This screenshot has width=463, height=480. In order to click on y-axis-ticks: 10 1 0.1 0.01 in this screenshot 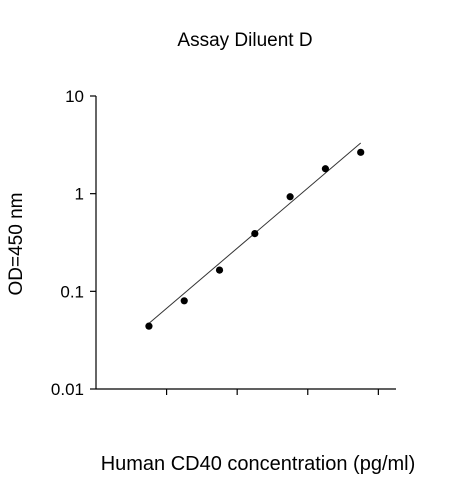, I will do `click(73, 243)`.